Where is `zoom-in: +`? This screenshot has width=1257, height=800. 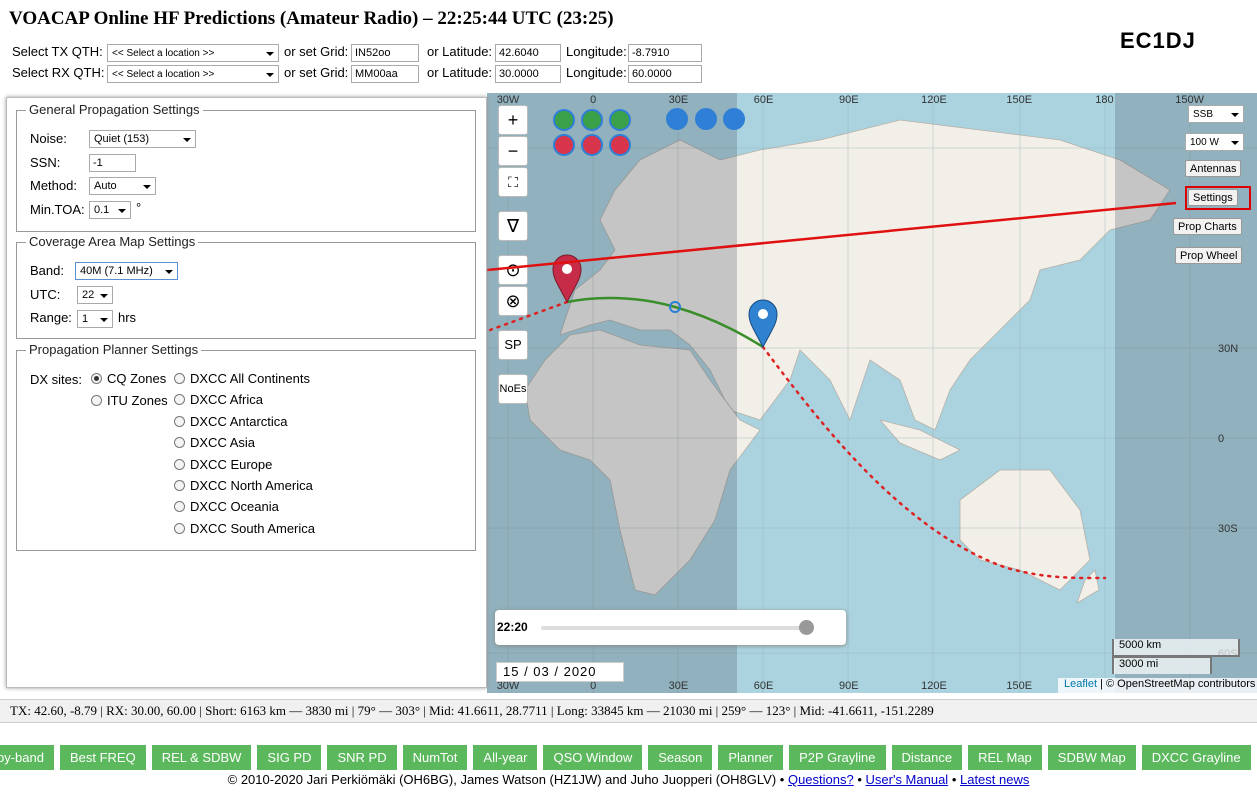
zoom-in: + is located at coordinates (513, 120).